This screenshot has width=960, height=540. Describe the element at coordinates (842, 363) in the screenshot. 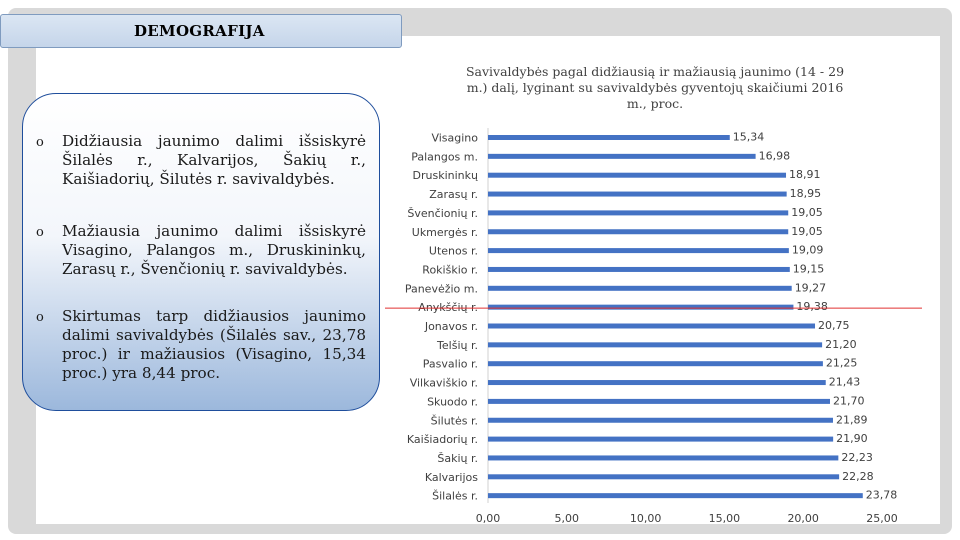

I see `value-label: 21,25` at that location.